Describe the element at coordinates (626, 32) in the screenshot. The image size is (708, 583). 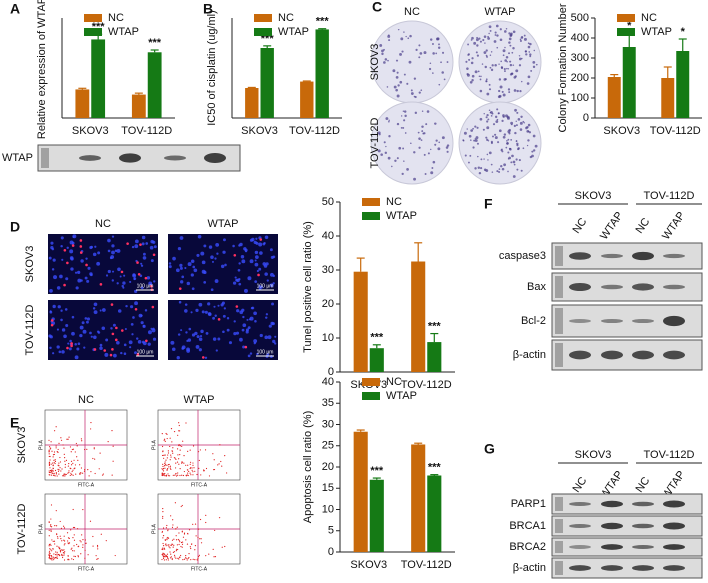
I see `legend-swatch` at that location.